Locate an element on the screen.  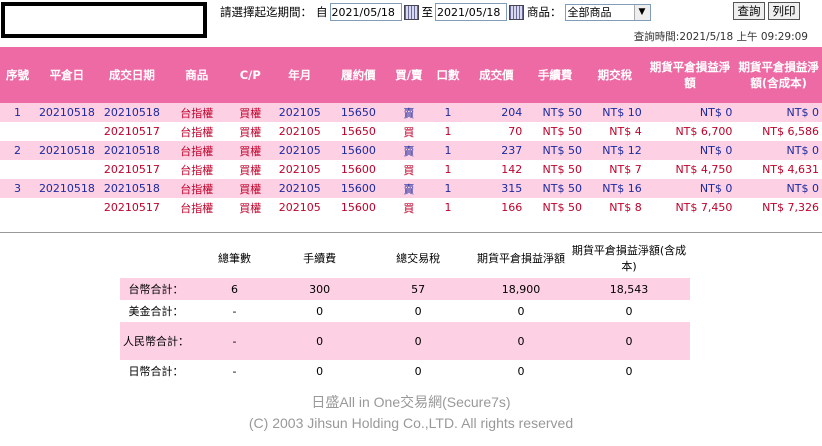
product-label: 商品： is located at coordinates (544, 12).